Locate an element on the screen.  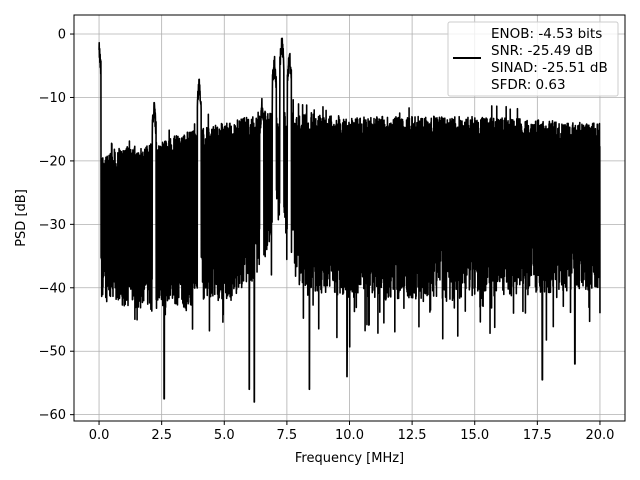
y-tick-label: −20 is located at coordinates (52, 161).